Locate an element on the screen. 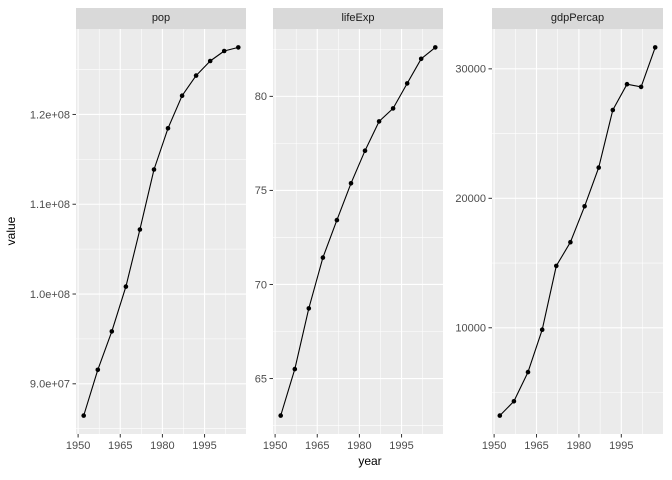 The image size is (672, 480). facet-strip-gdpPercap: gdpPercap is located at coordinates (577, 18).